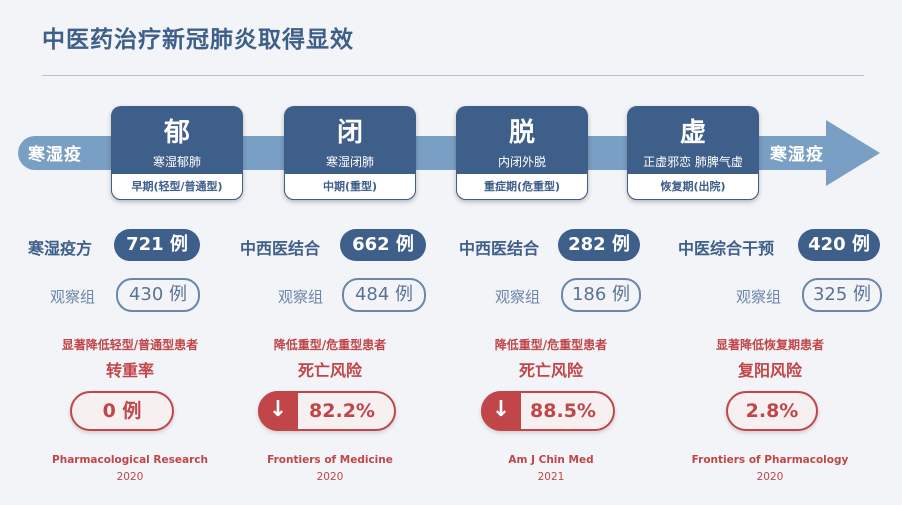 The image size is (902, 505). What do you see at coordinates (176, 162) in the screenshot?
I see `stage-desc: 寒湿郁肺` at bounding box center [176, 162].